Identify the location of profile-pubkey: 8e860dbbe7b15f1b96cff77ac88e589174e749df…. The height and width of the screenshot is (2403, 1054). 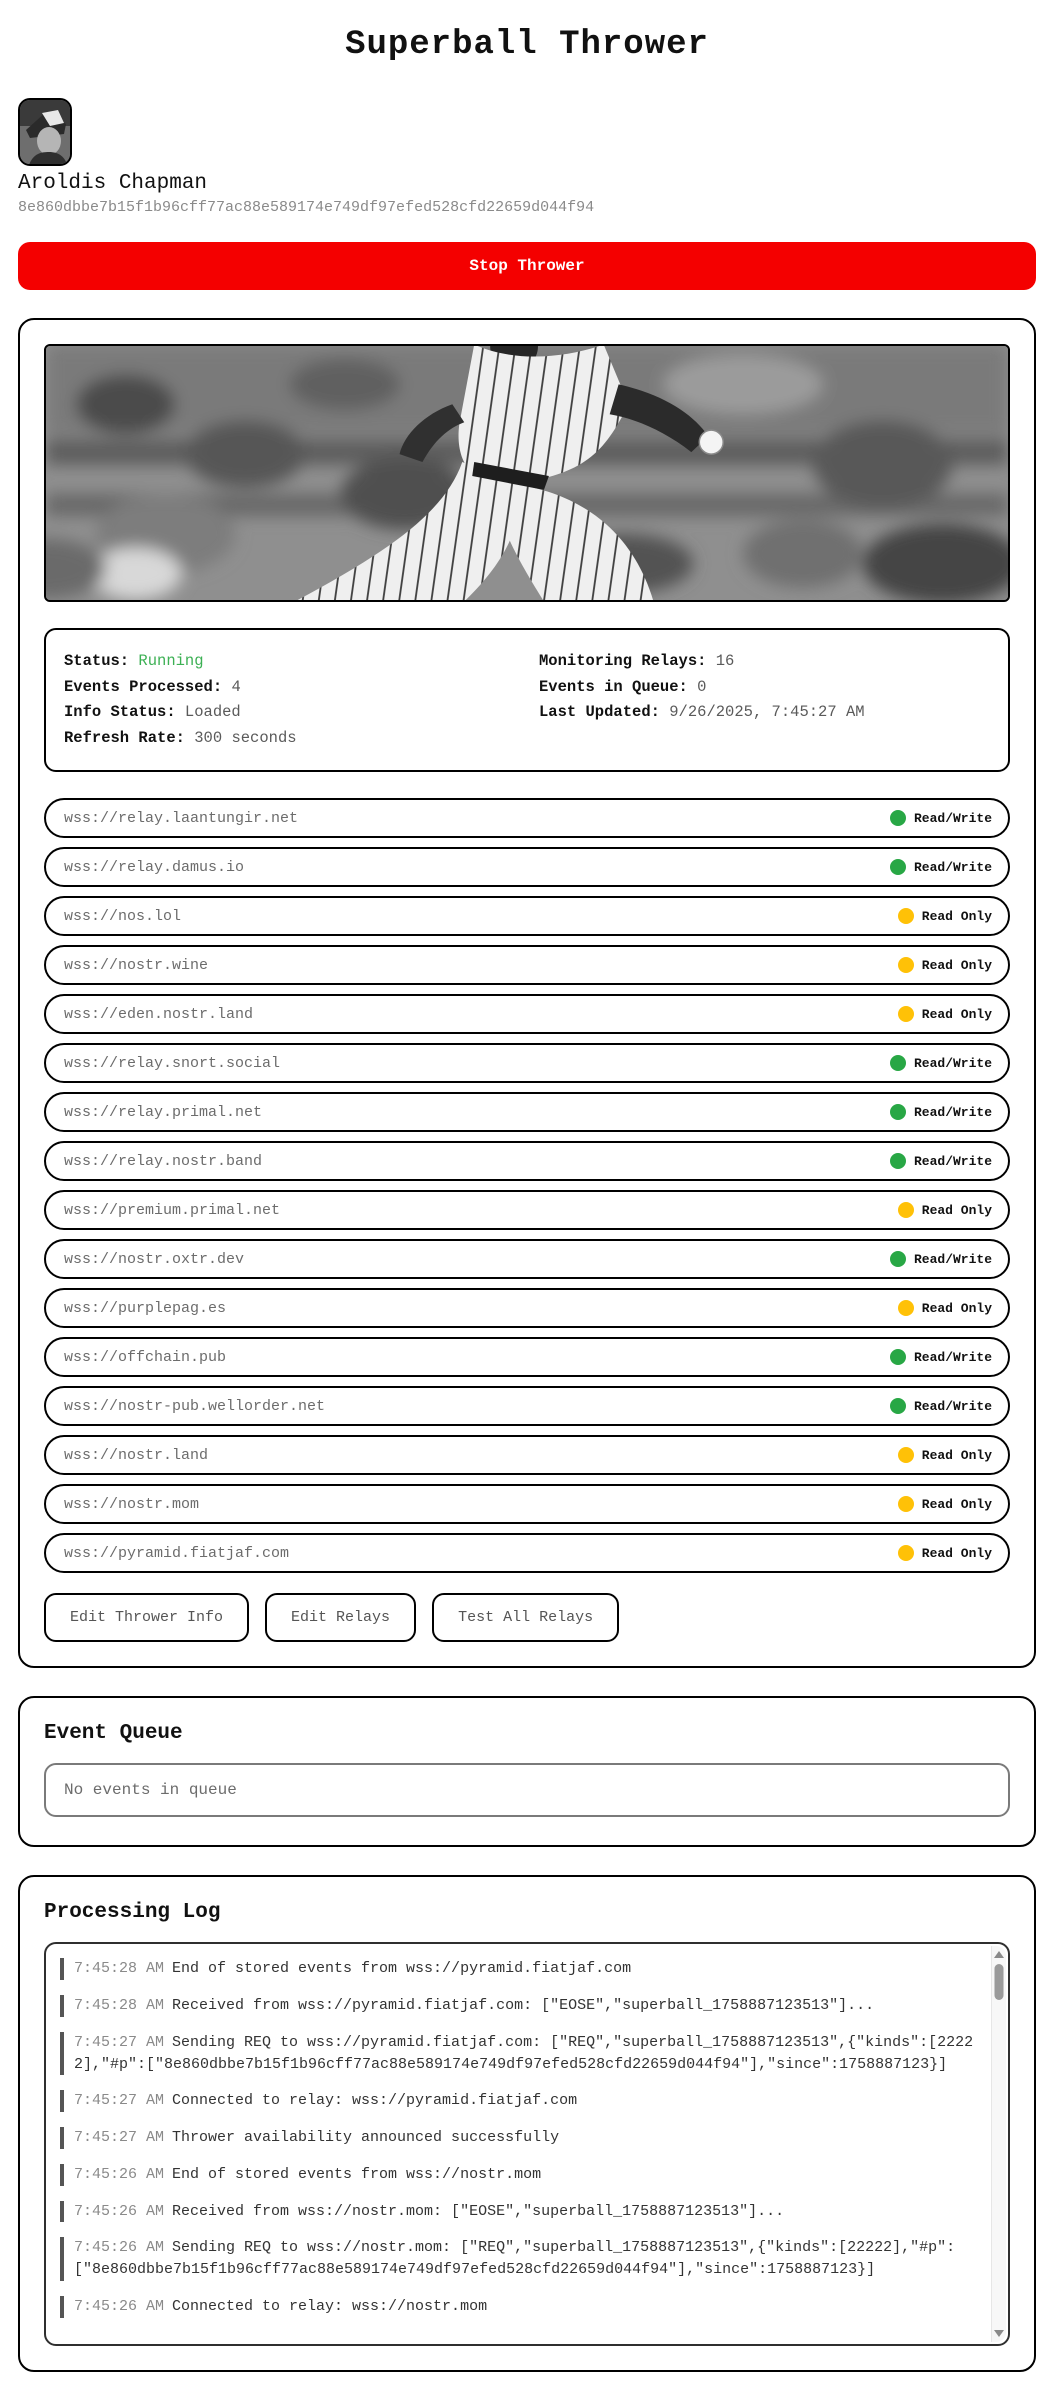
(306, 207).